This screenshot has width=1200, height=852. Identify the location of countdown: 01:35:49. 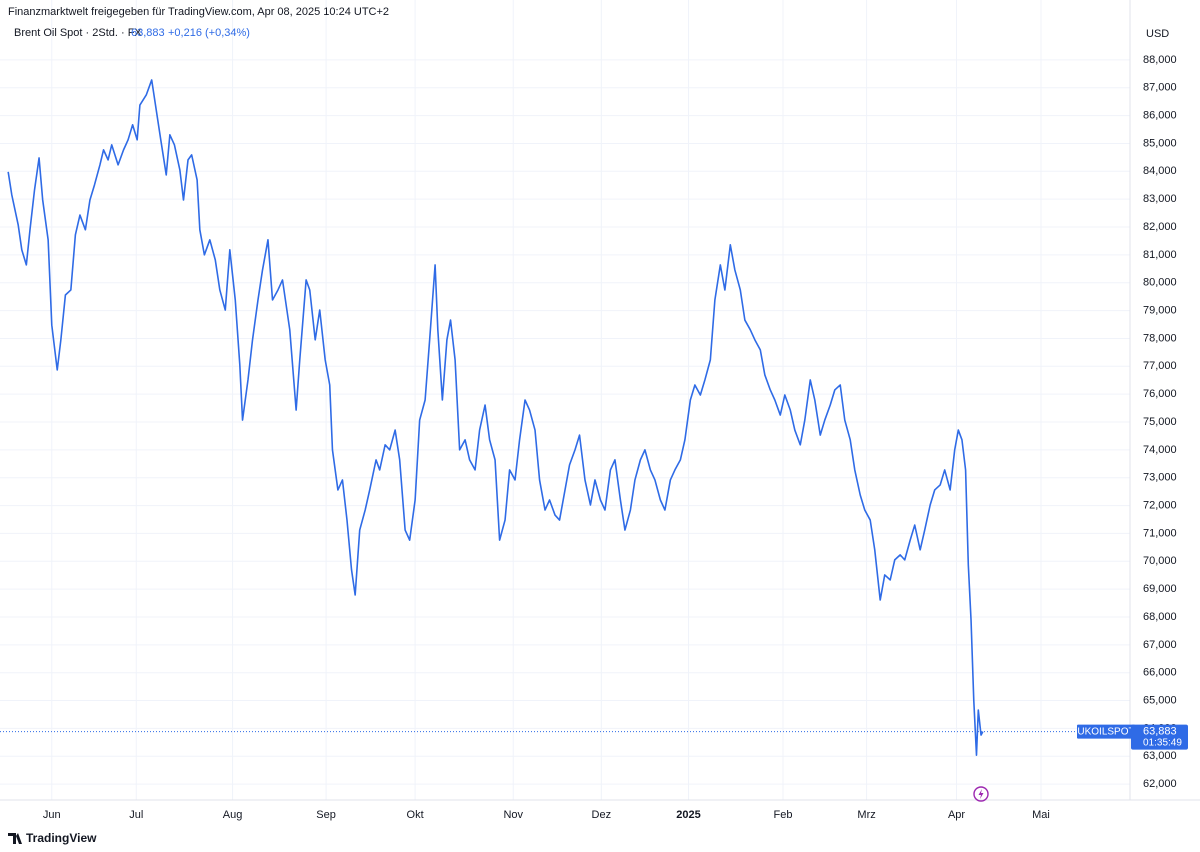
(1162, 742).